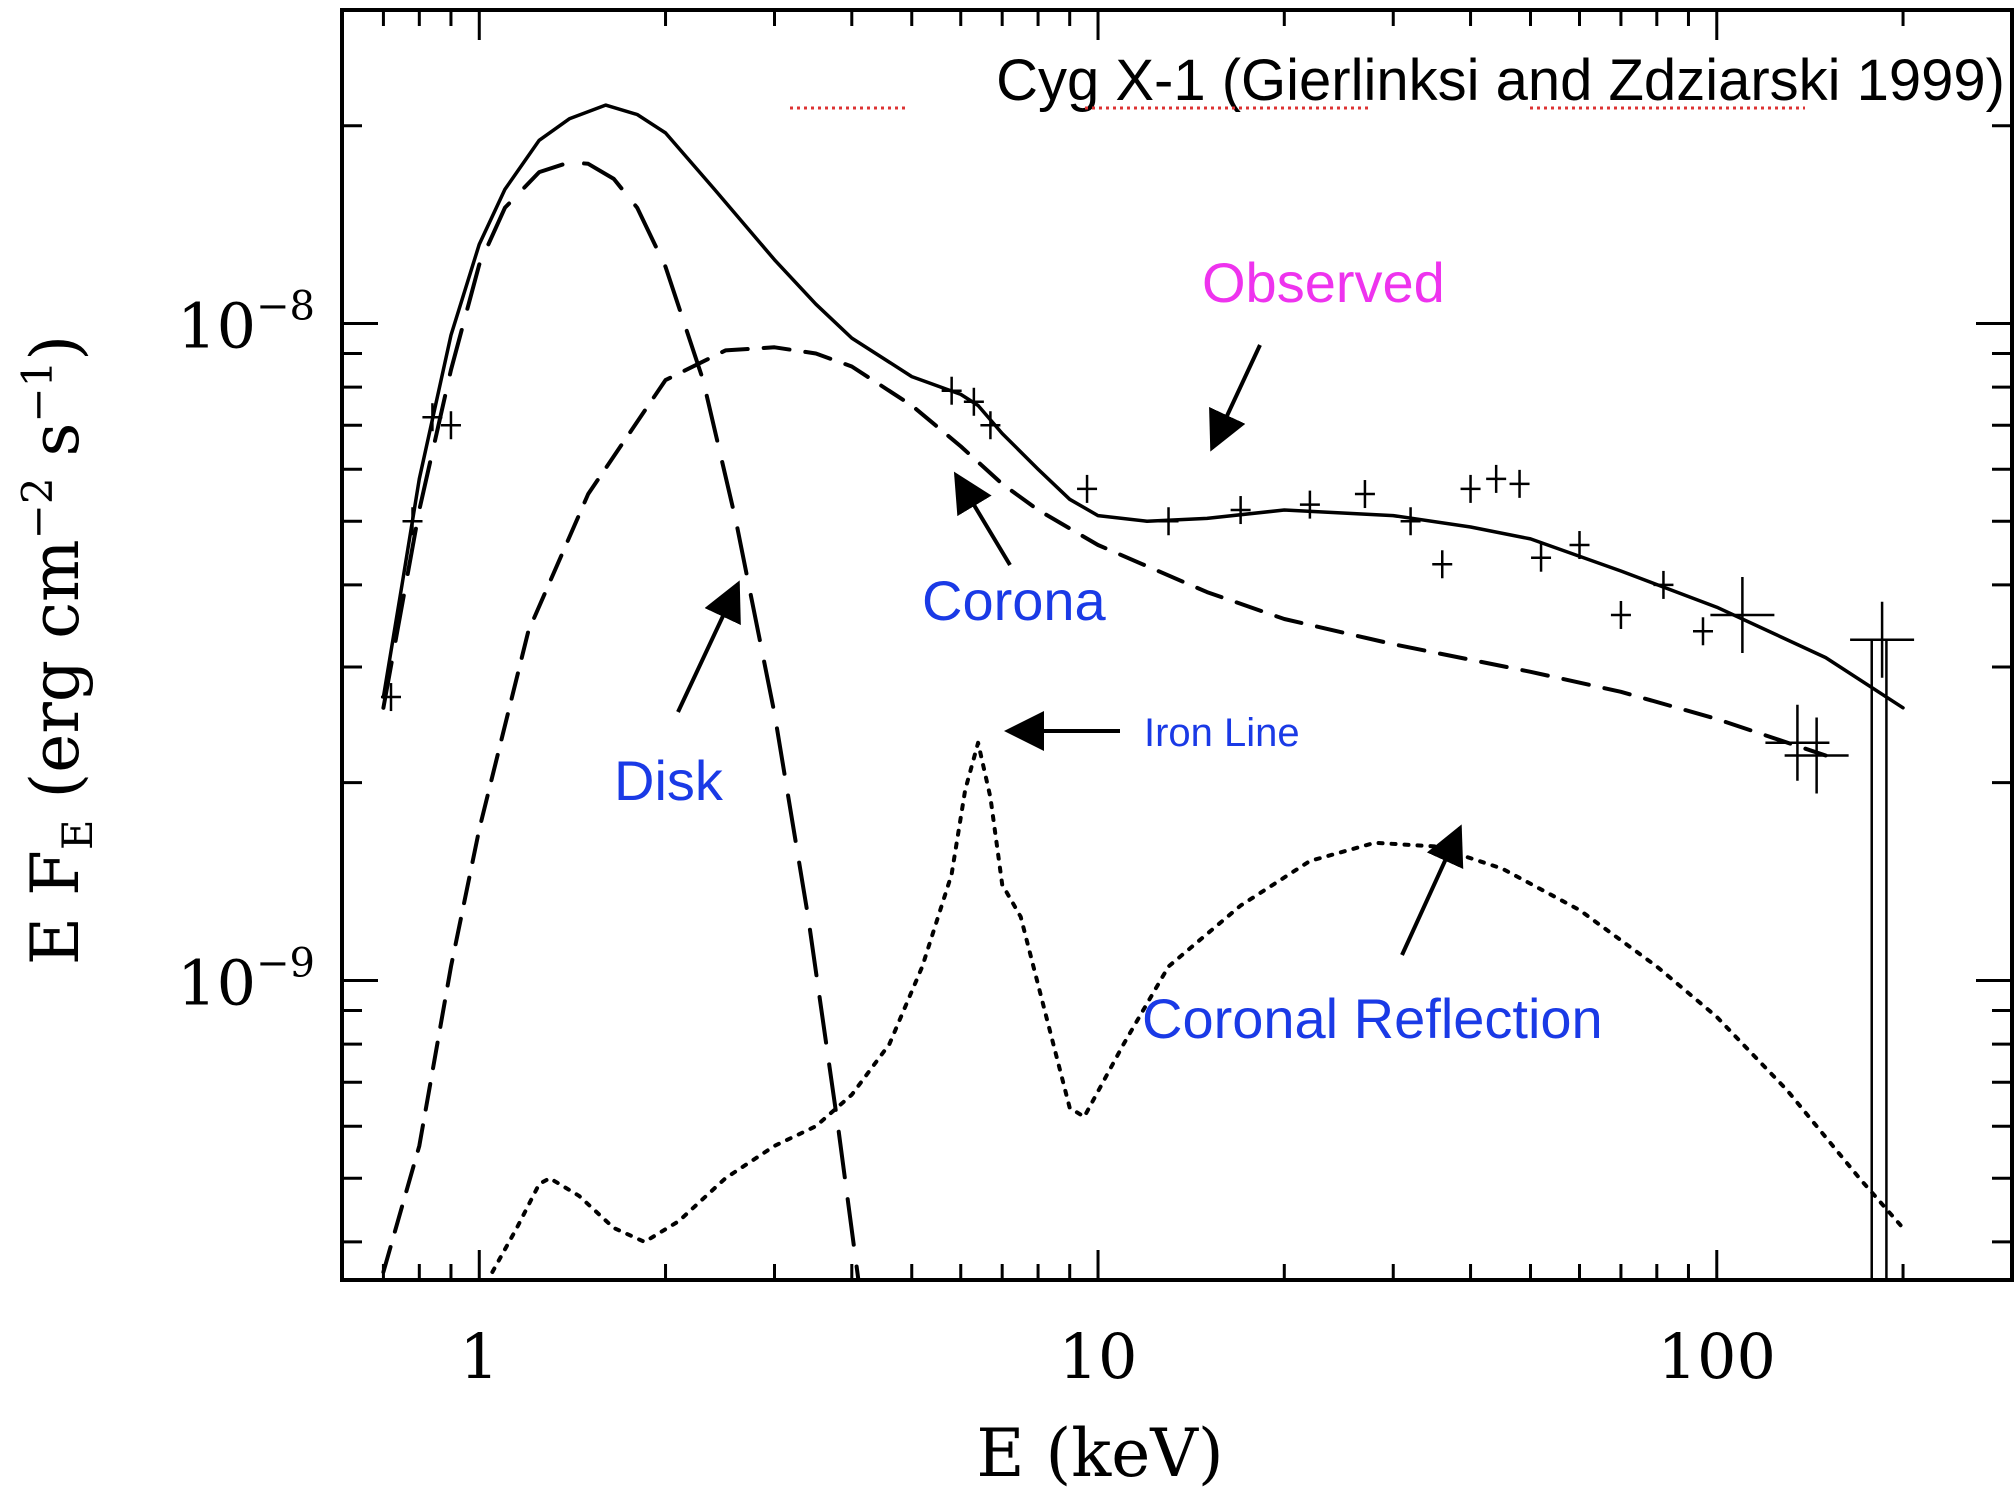  What do you see at coordinates (669, 780) in the screenshot?
I see `annotation-disk: Disk` at bounding box center [669, 780].